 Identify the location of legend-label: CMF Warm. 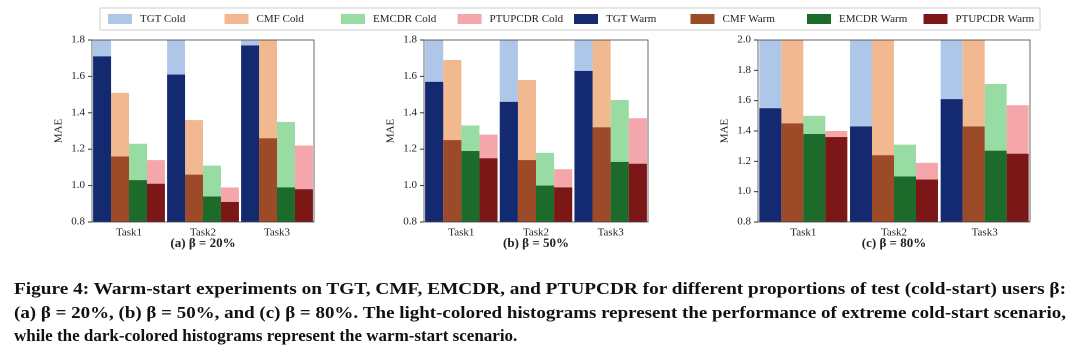
(749, 19).